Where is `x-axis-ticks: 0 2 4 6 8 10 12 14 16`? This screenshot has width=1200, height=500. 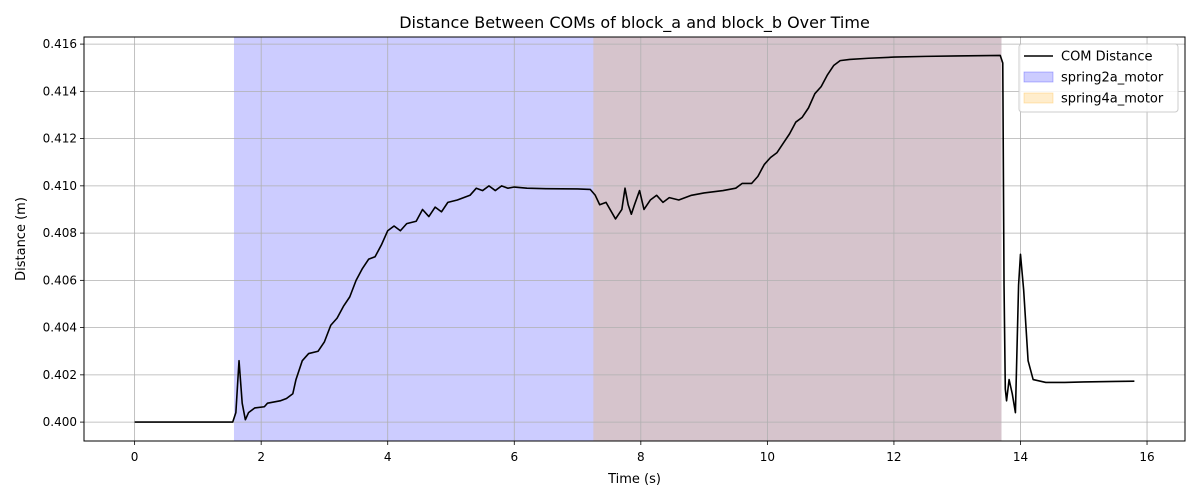 x-axis-ticks: 0 2 4 6 8 10 12 14 16 is located at coordinates (643, 452).